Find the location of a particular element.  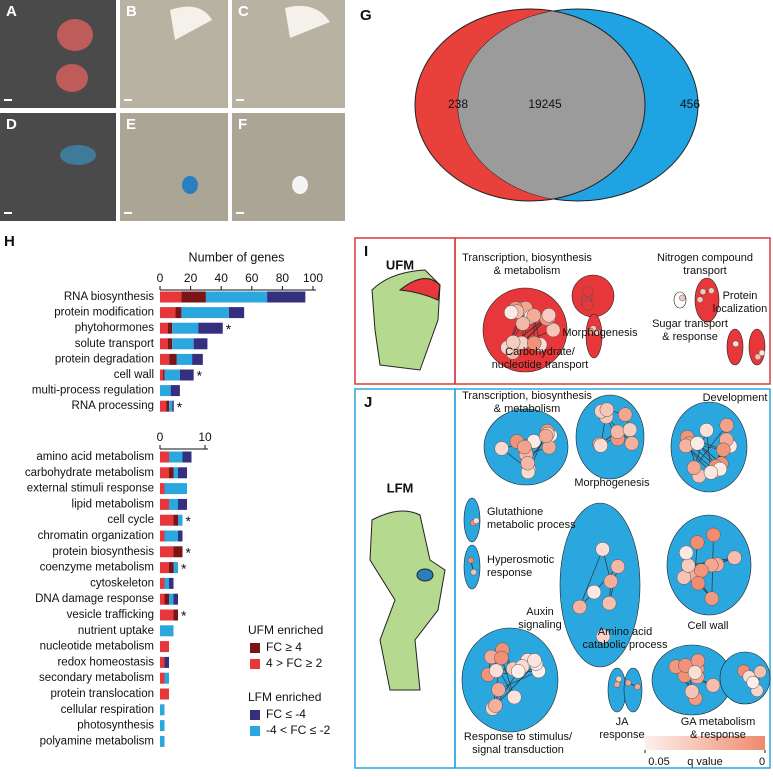

cluster-label: Sugar transport is located at coordinates (690, 324).